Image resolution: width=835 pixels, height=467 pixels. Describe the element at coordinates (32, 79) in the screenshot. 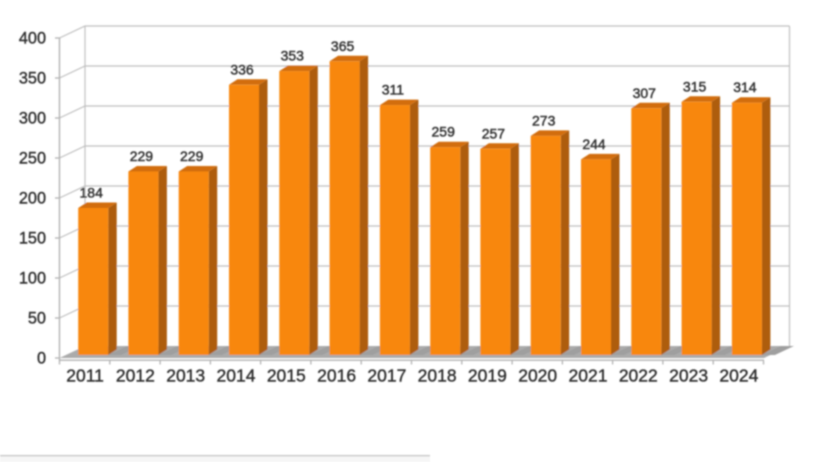

I see `svg-text: 350` at that location.